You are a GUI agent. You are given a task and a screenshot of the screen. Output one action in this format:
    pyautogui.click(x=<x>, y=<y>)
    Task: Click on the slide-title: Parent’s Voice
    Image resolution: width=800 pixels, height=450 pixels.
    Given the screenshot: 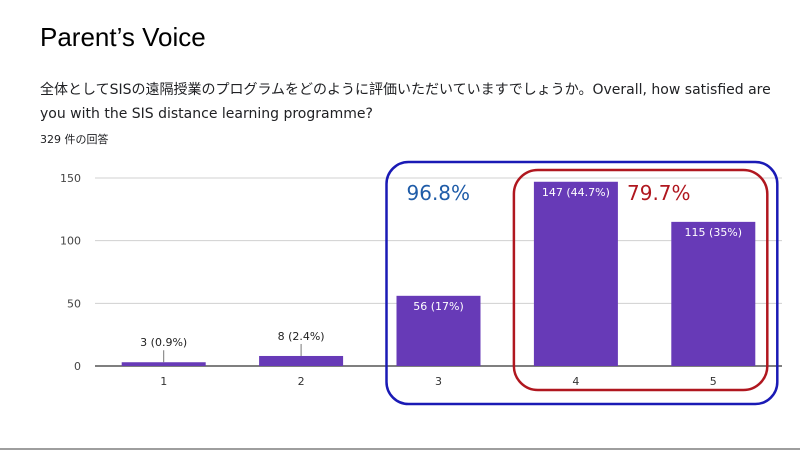 What is the action you would take?
    pyautogui.click(x=123, y=37)
    